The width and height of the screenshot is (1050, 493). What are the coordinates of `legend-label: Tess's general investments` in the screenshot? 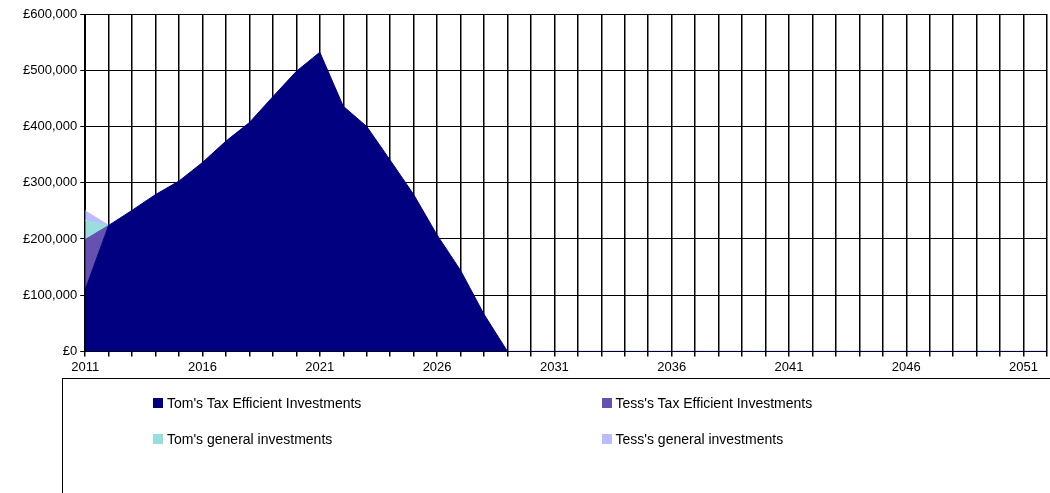 It's located at (699, 439).